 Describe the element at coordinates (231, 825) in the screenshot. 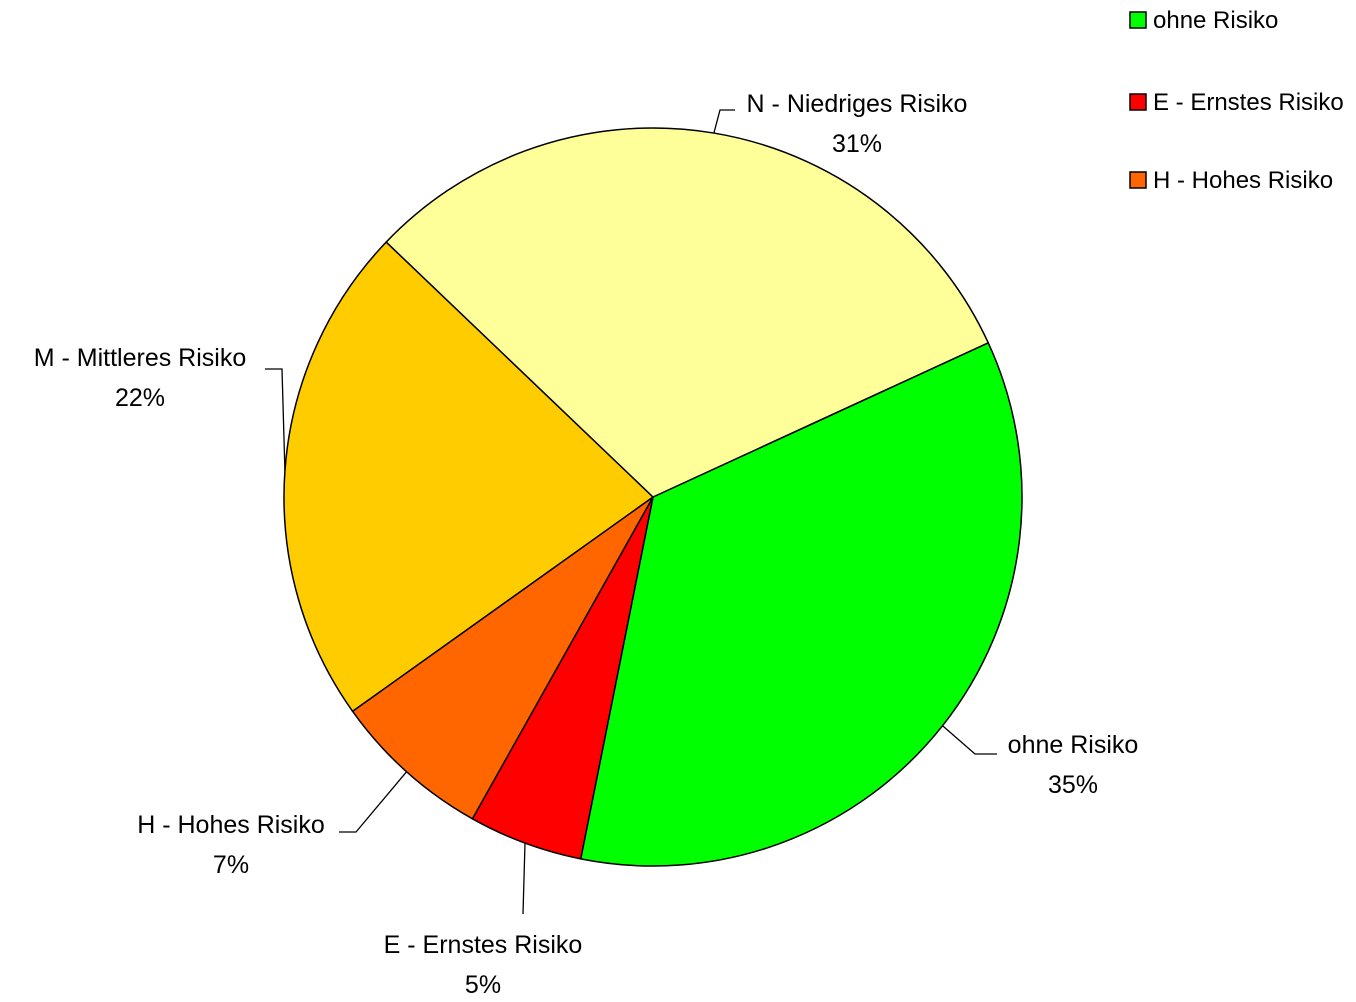

I see `slice-label-h-hohes-risiko: H - Hohes Risiko` at that location.